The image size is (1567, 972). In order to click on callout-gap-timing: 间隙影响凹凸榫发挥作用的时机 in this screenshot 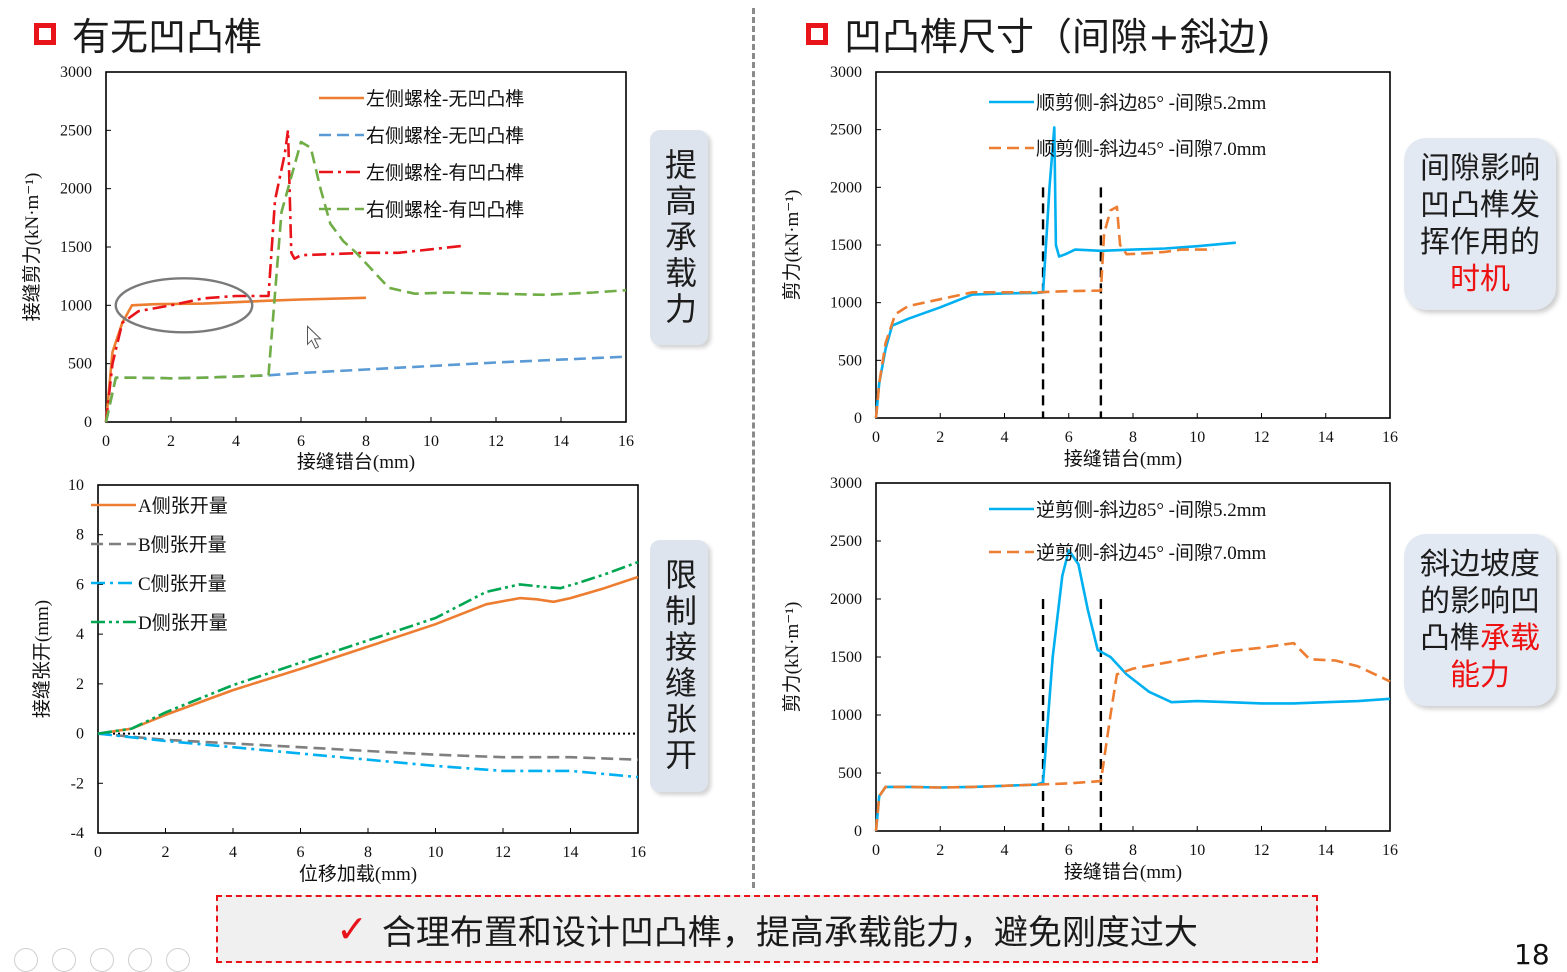, I will do `click(1480, 224)`.